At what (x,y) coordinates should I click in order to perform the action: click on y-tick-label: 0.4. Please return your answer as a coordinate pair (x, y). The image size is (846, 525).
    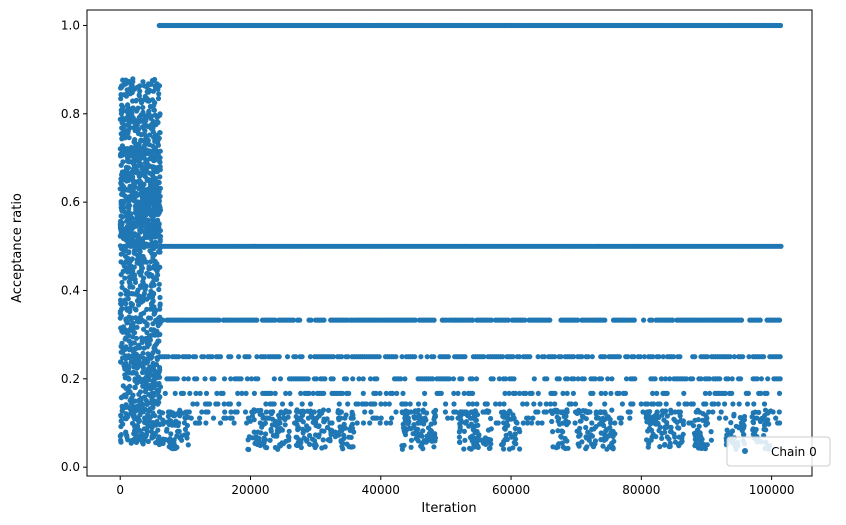
    Looking at the image, I should click on (70, 290).